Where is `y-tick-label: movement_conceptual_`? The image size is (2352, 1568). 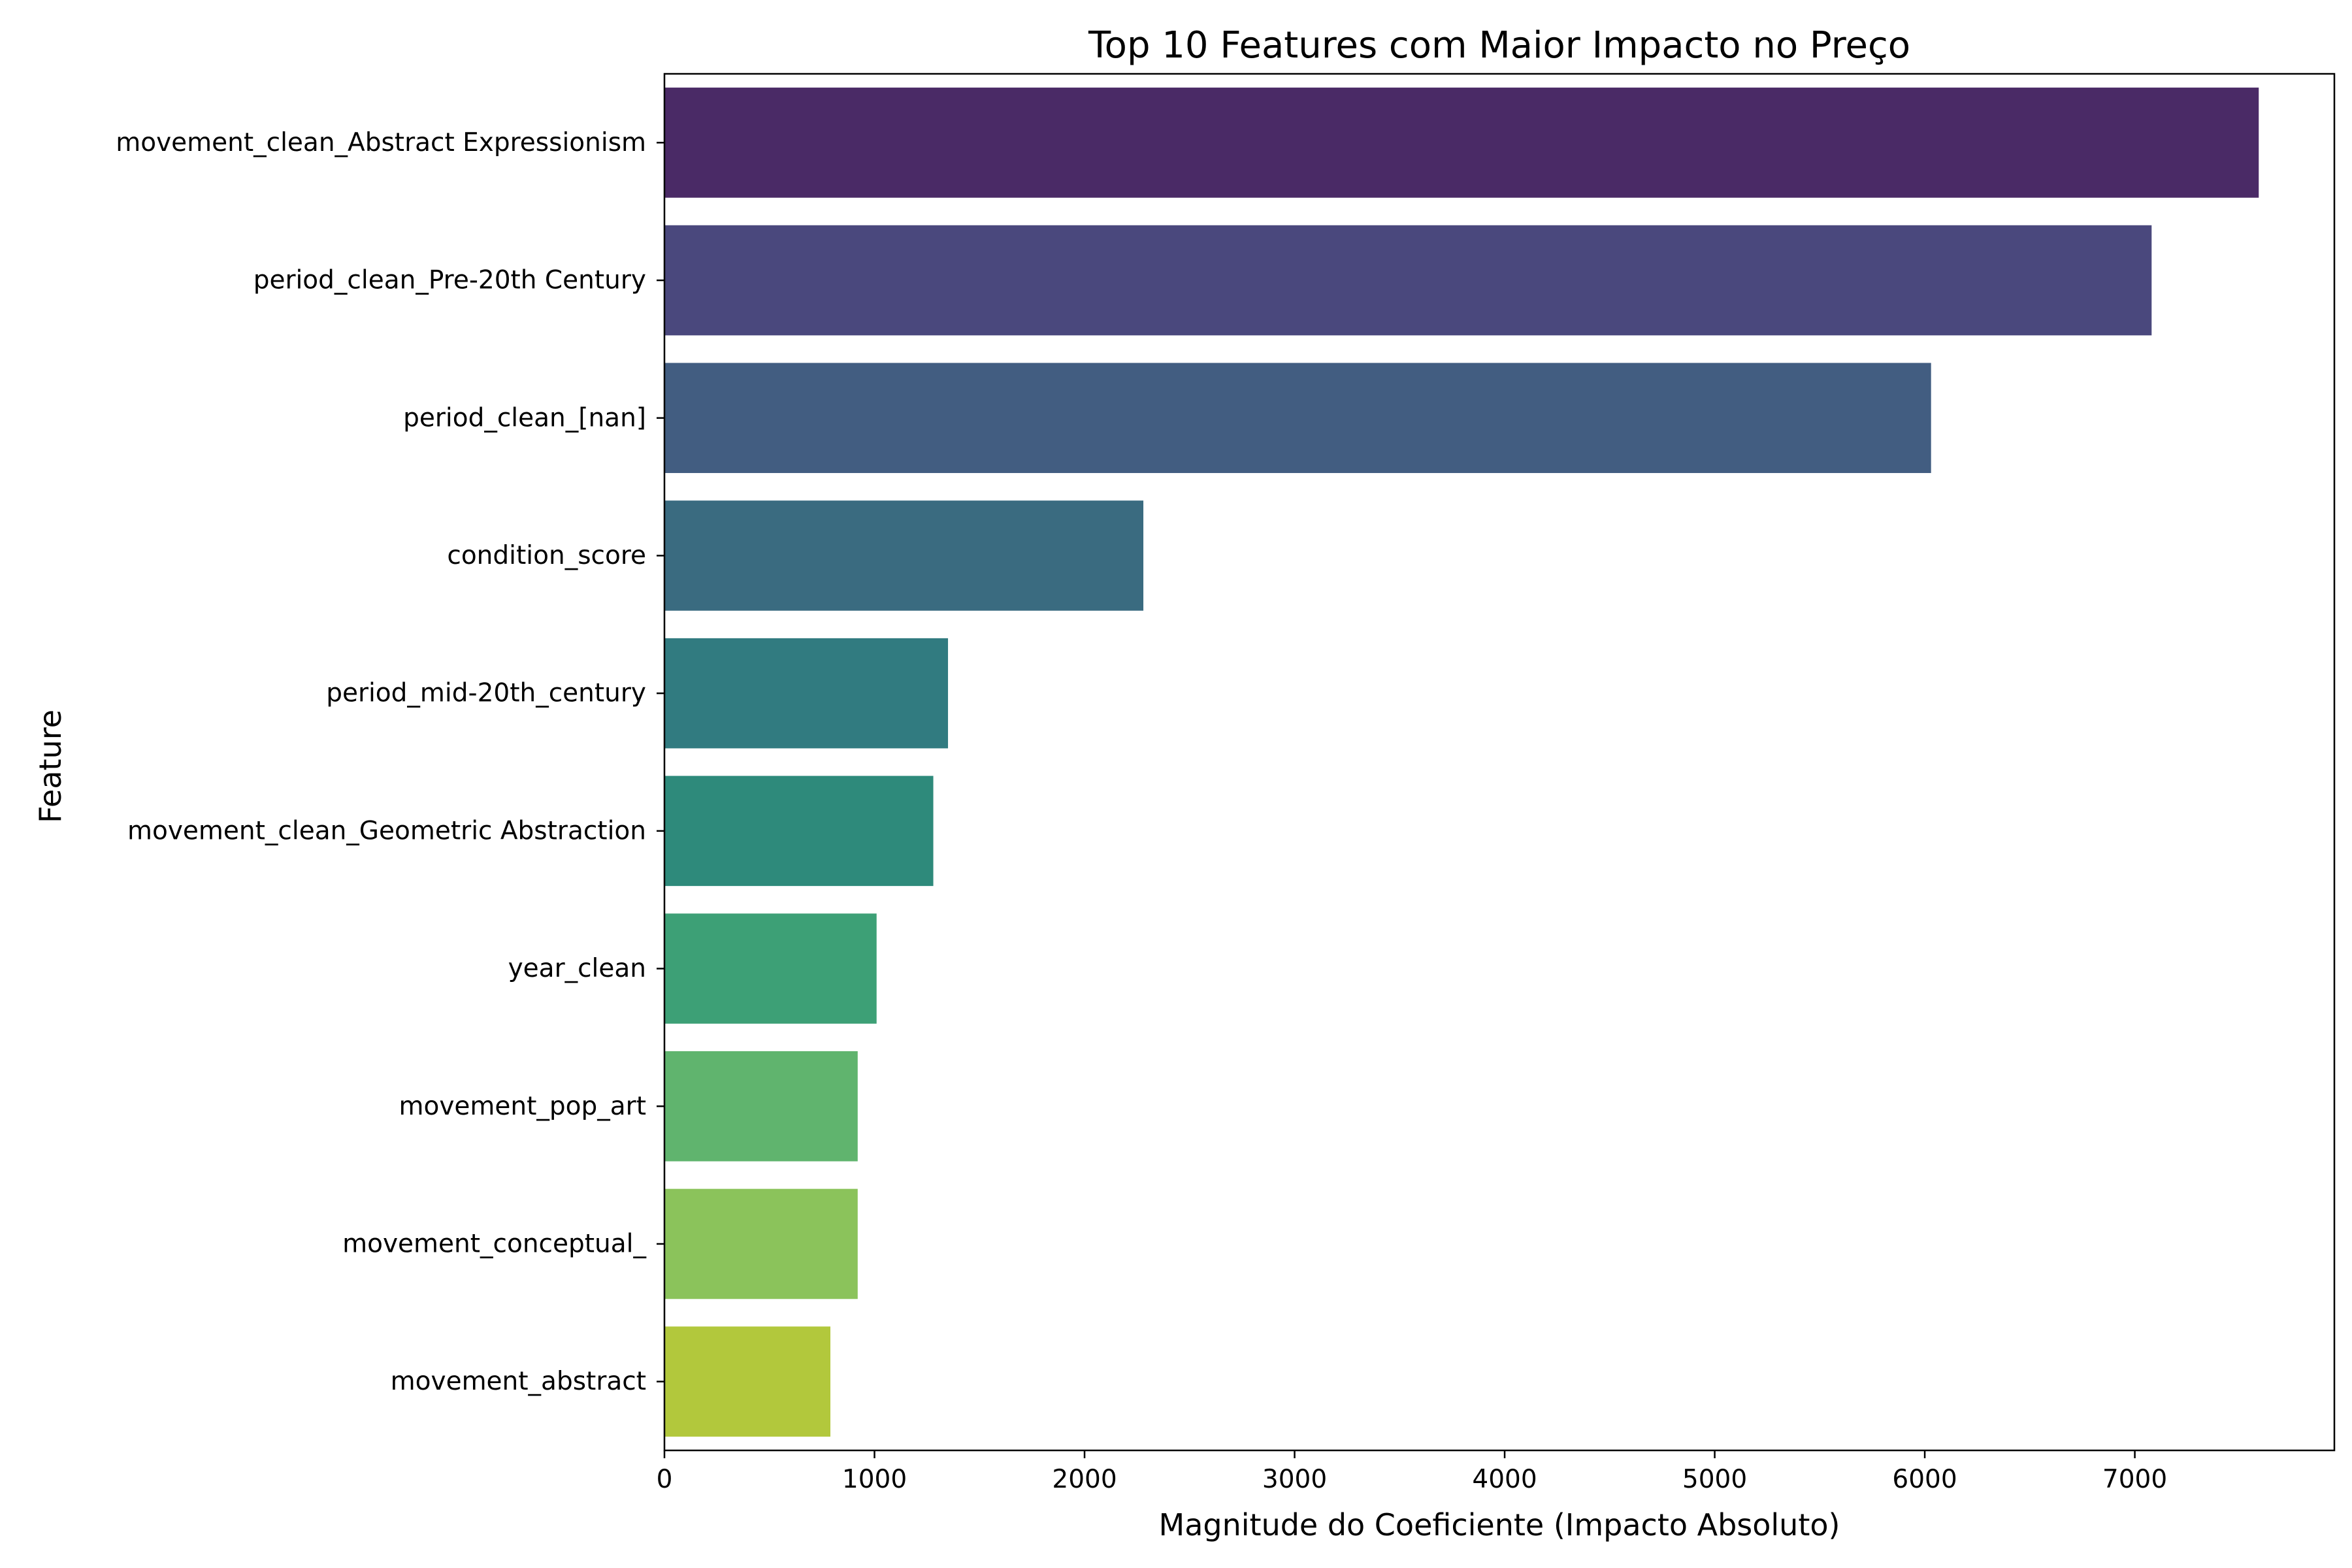
y-tick-label: movement_conceptual_ is located at coordinates (494, 1243).